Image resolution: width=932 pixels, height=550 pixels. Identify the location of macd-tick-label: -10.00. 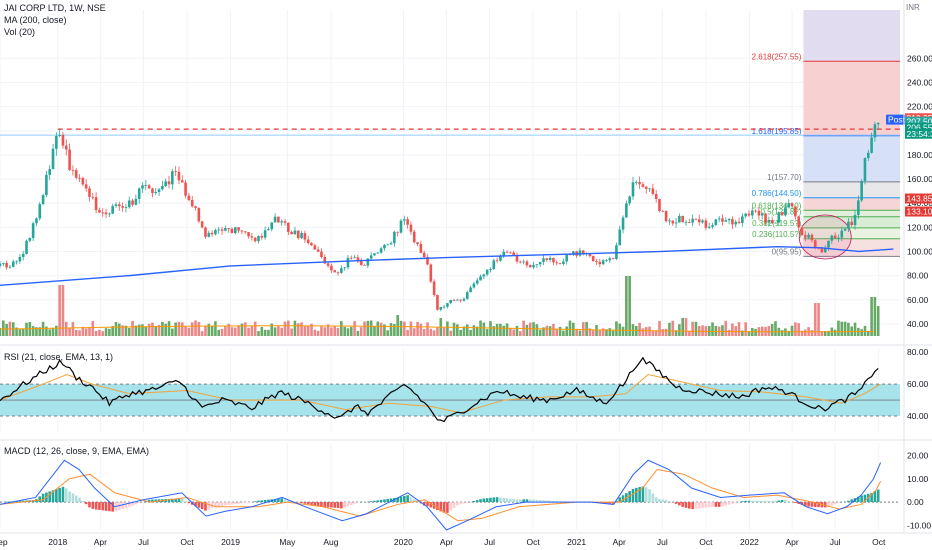
(919, 525).